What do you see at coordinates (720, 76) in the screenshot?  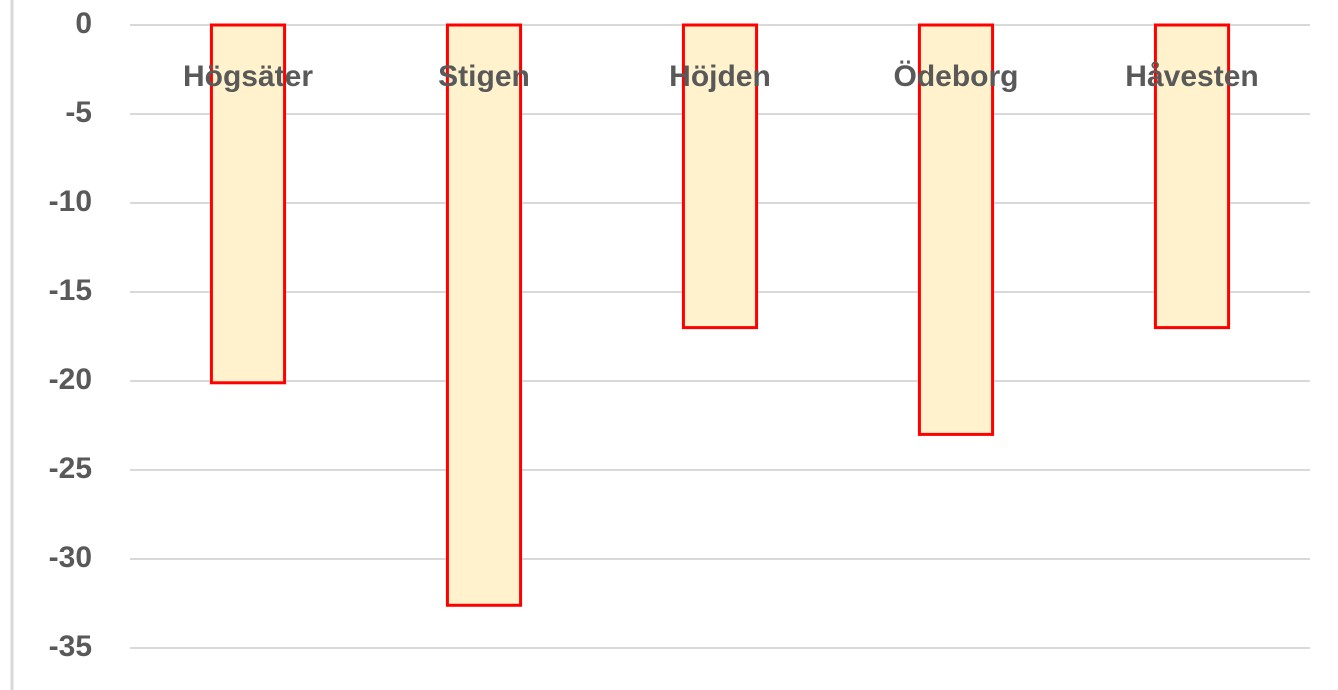 I see `x-tick-label: Höjden` at bounding box center [720, 76].